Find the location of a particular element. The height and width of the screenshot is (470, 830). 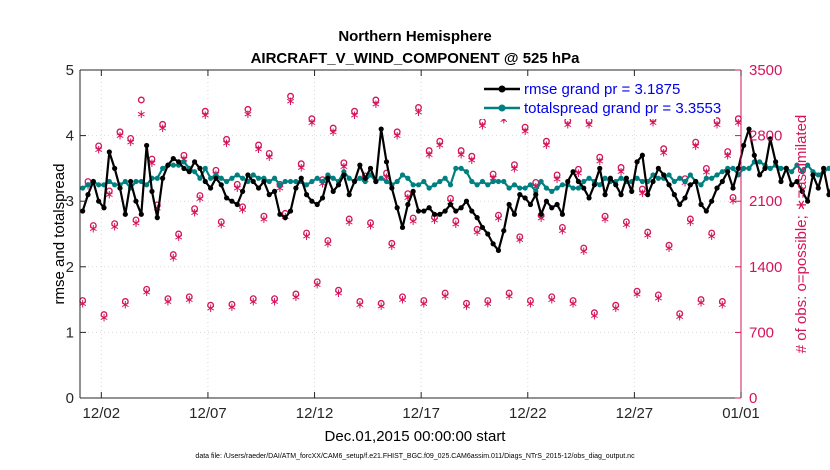

x-tick-label: 12/12 is located at coordinates (315, 413).